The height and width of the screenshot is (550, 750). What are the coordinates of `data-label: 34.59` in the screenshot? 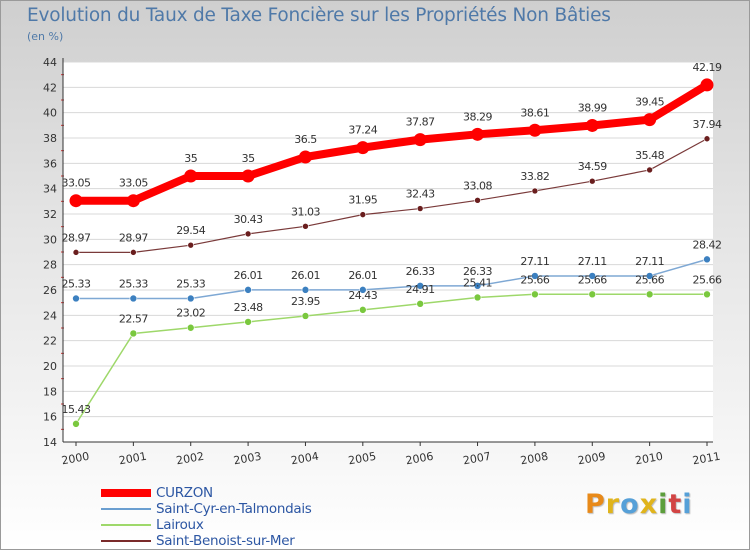 It's located at (592, 166).